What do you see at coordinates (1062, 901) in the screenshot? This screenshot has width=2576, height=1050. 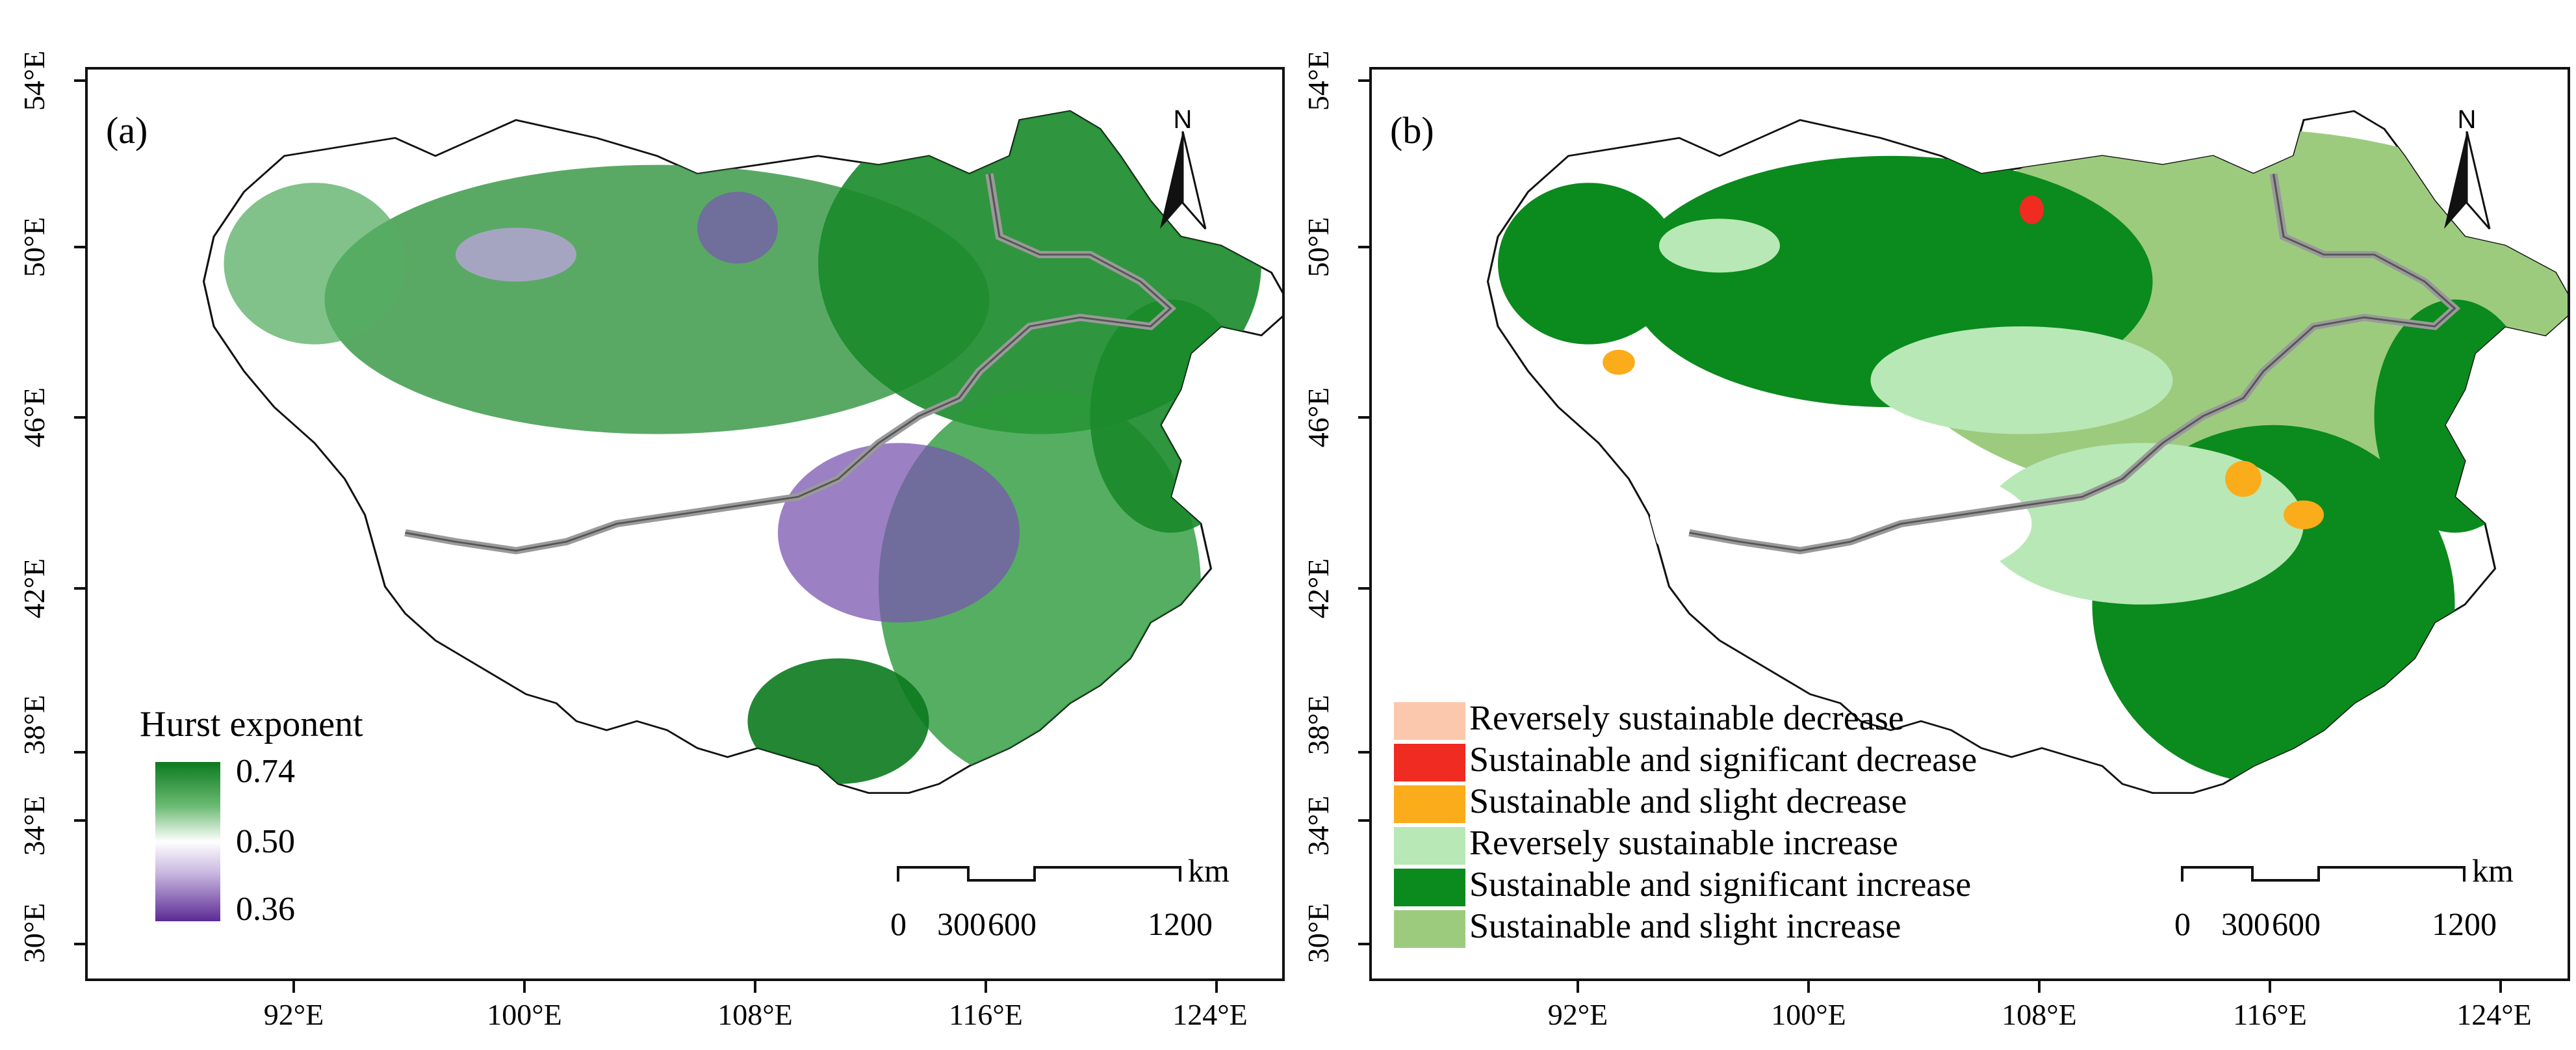 I see `scale-bar-a: 0 300 600 1200 km` at bounding box center [1062, 901].